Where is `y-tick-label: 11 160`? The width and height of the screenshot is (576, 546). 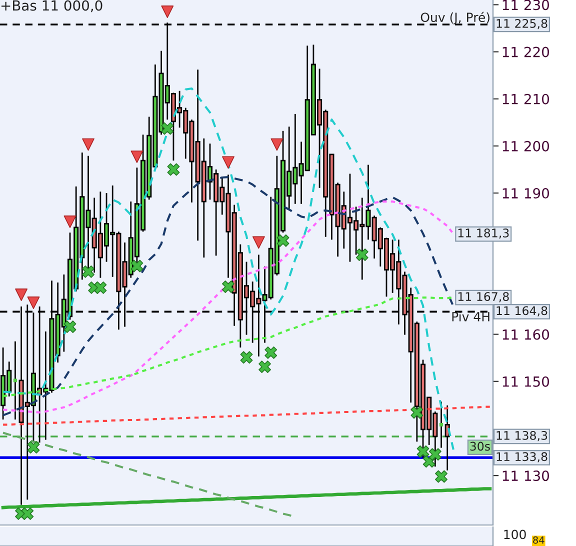
y-tick-label: 11 160 is located at coordinates (526, 334).